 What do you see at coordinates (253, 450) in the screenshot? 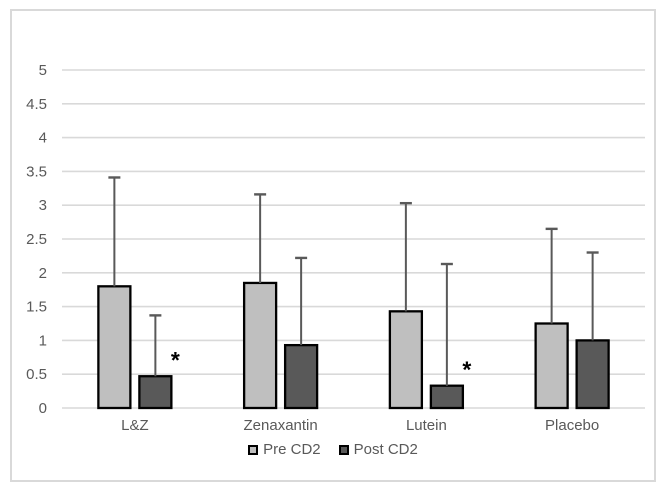
I see `legend-swatch-pre-cd2` at bounding box center [253, 450].